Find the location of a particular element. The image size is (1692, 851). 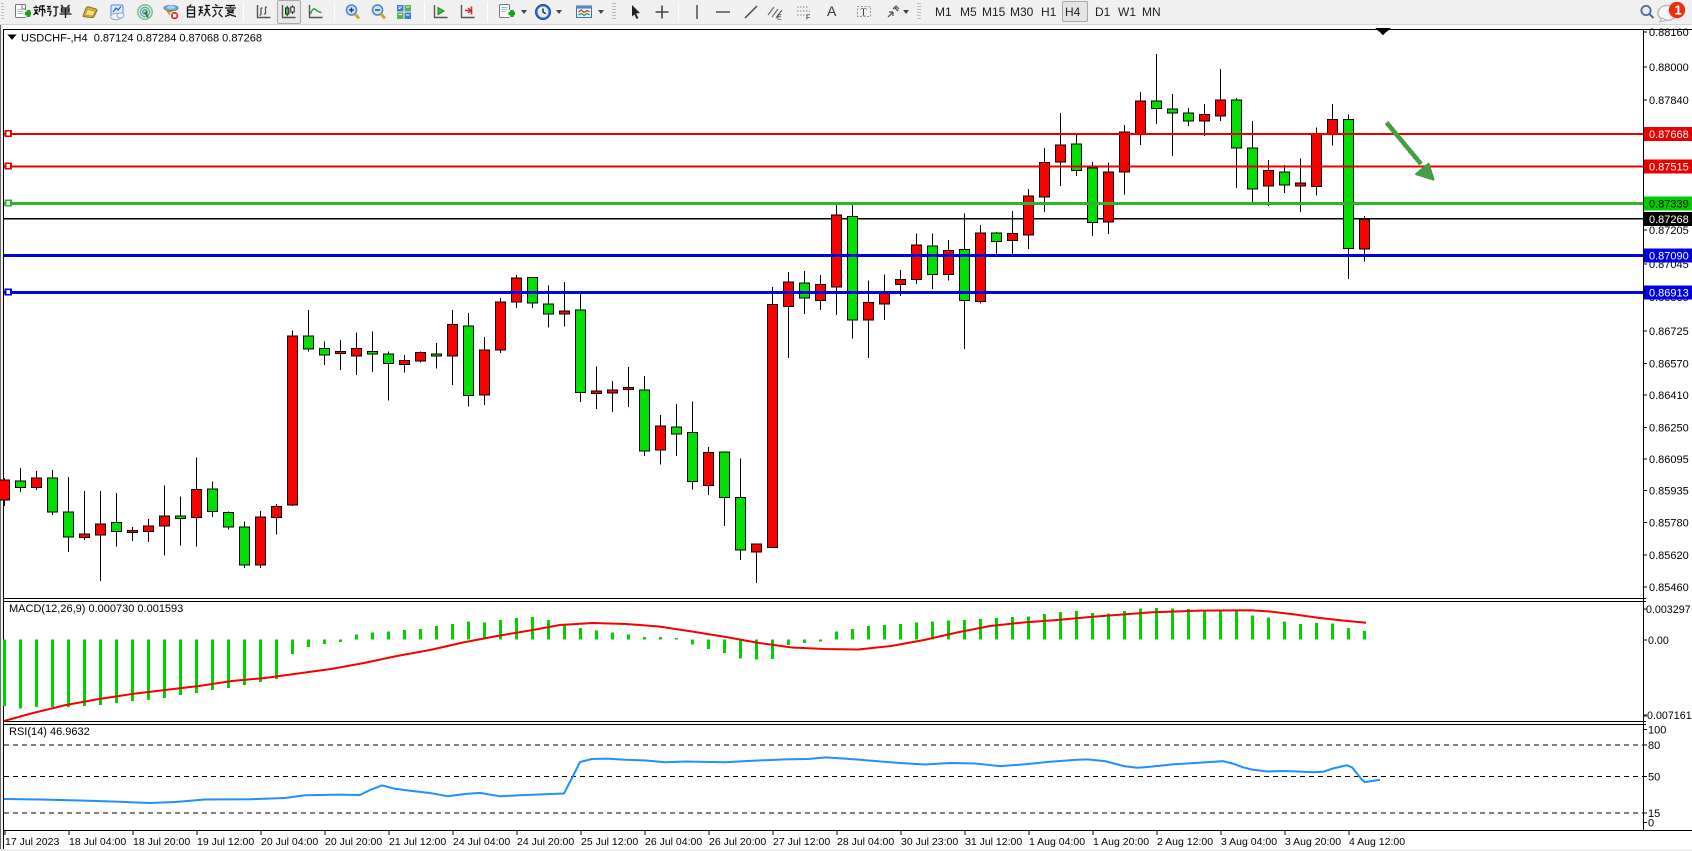

svg-text: 19 Jul 12:00 is located at coordinates (225, 842).